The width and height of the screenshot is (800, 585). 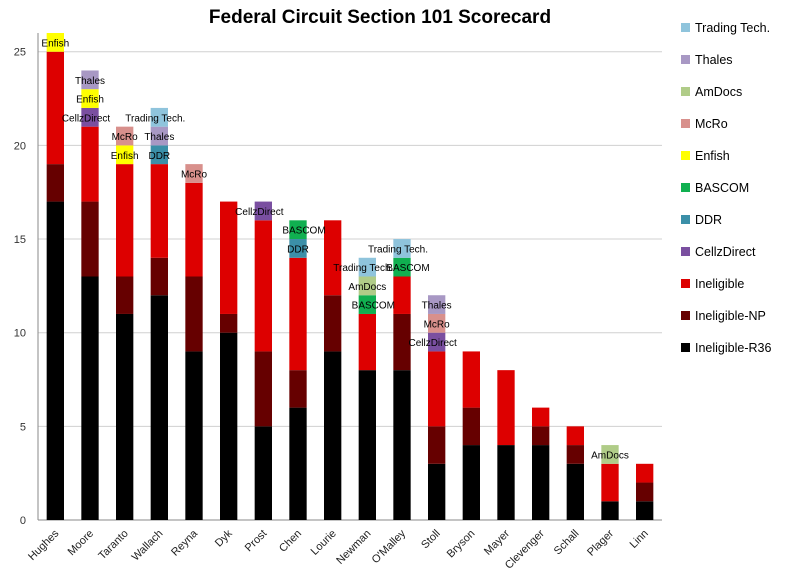 I want to click on segment-label: DDR, so click(x=298, y=249).